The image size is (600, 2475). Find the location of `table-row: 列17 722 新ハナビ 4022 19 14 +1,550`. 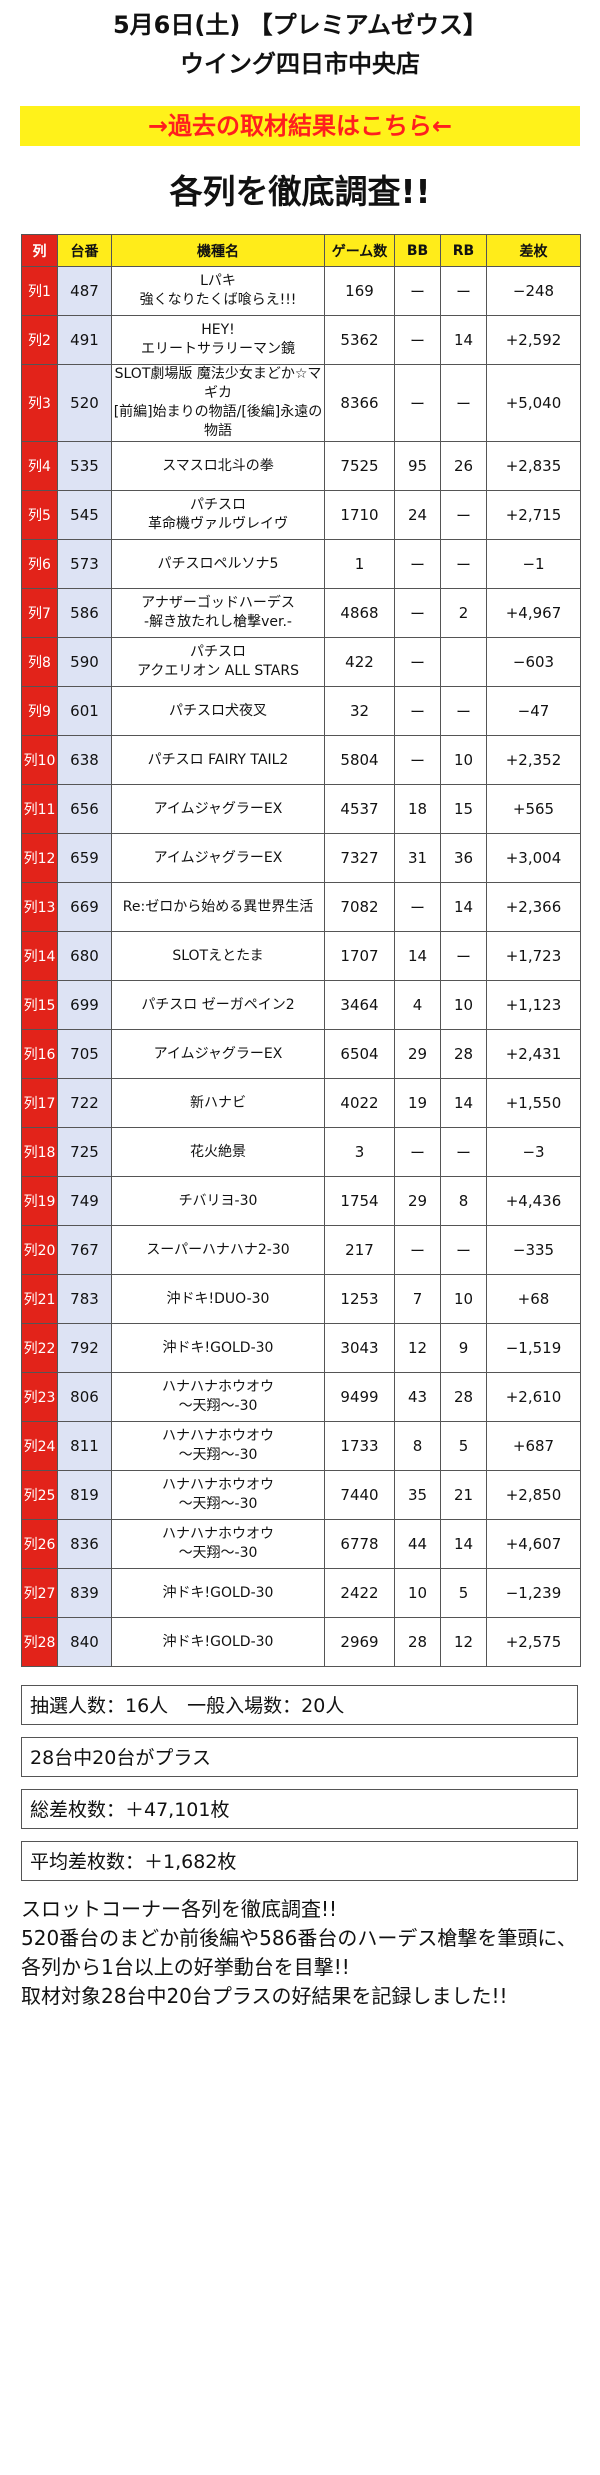

table-row: 列17 722 新ハナビ 4022 19 14 +1,550 is located at coordinates (301, 1103).